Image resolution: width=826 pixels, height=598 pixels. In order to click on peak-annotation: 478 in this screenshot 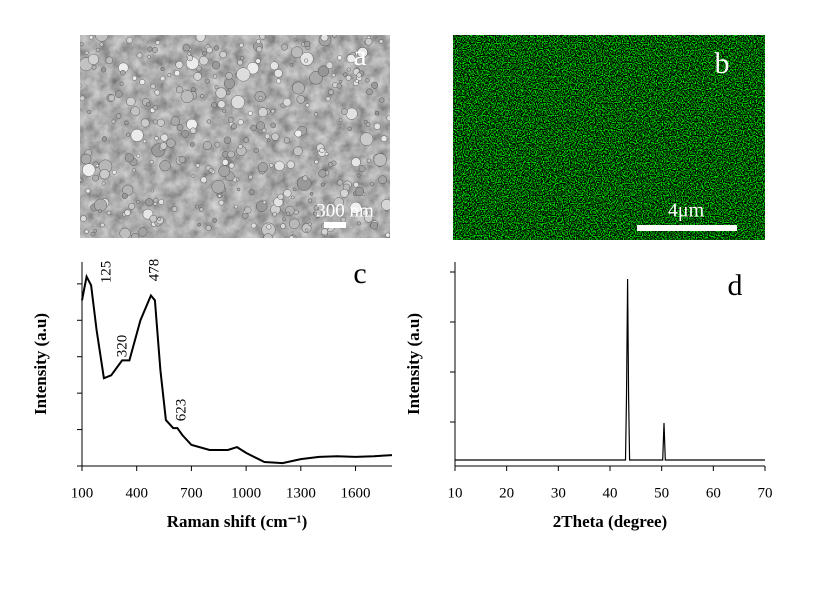, I will do `click(154, 270)`.